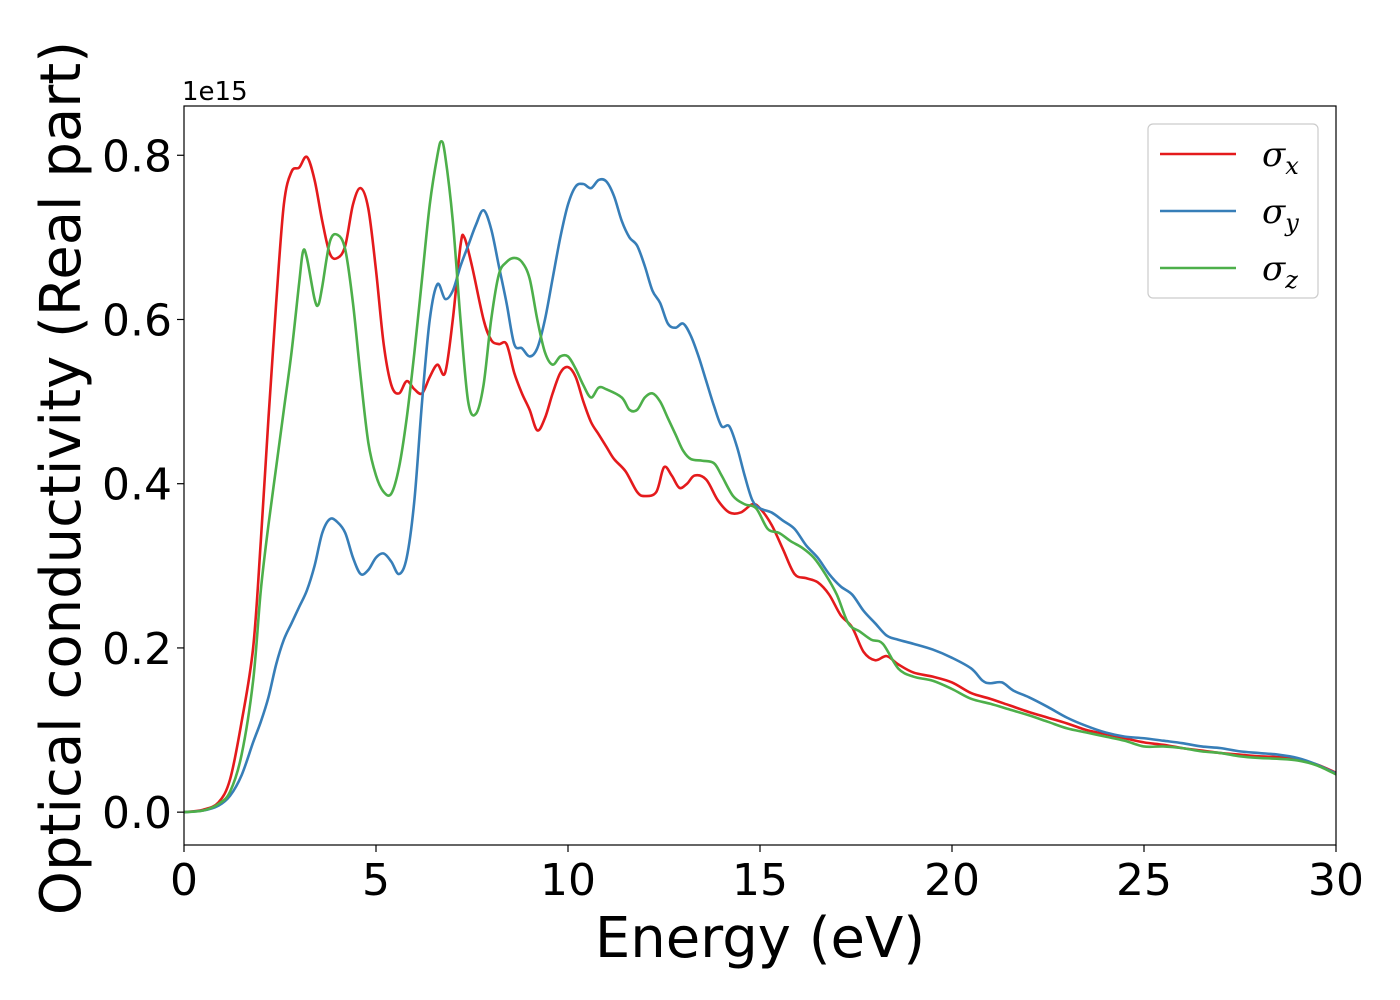  Describe the element at coordinates (1280, 157) in the screenshot. I see `legend-label-x: σx` at that location.